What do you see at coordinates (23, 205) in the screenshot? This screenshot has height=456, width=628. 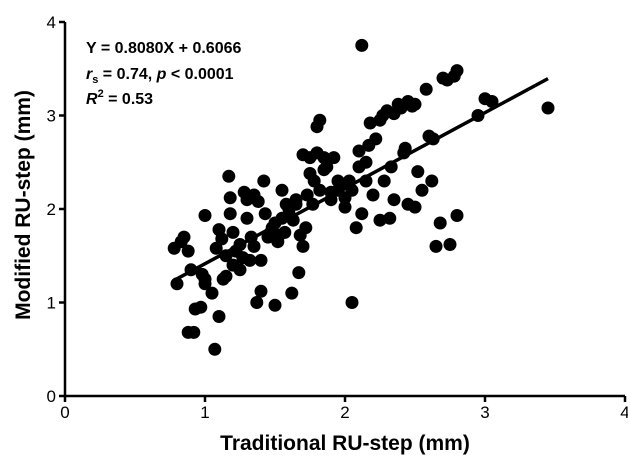 I see `y-axis-label: Modified RU-step (mm)` at bounding box center [23, 205].